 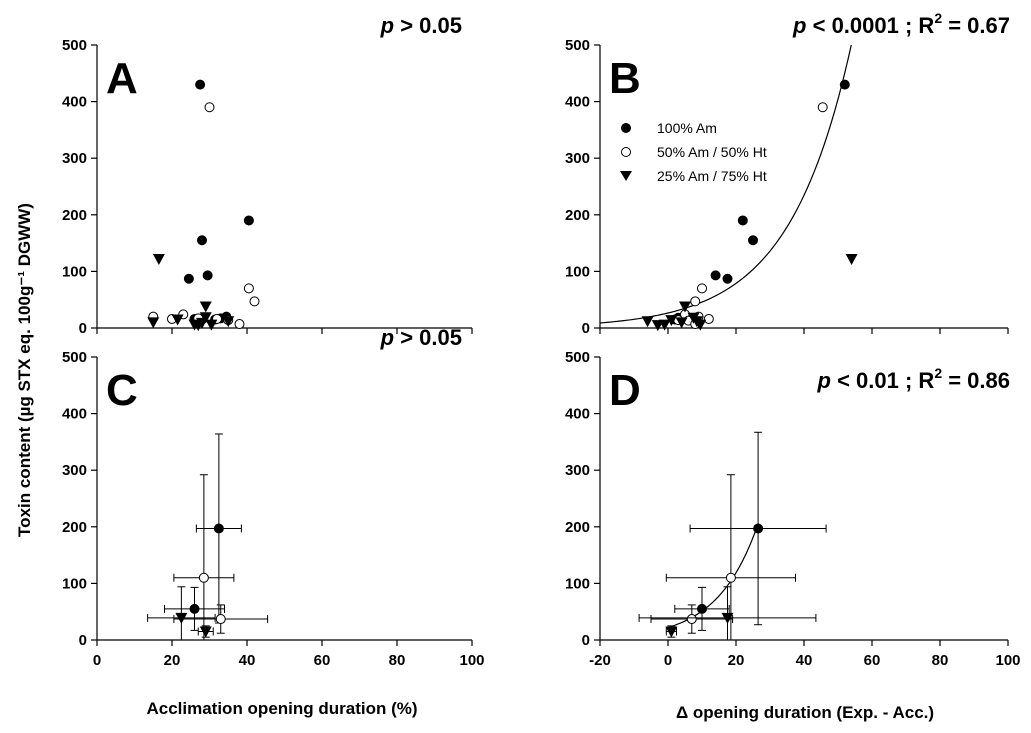 I want to click on x-axis-label-left: Acclimation opening duration (%), so click(x=281, y=708).